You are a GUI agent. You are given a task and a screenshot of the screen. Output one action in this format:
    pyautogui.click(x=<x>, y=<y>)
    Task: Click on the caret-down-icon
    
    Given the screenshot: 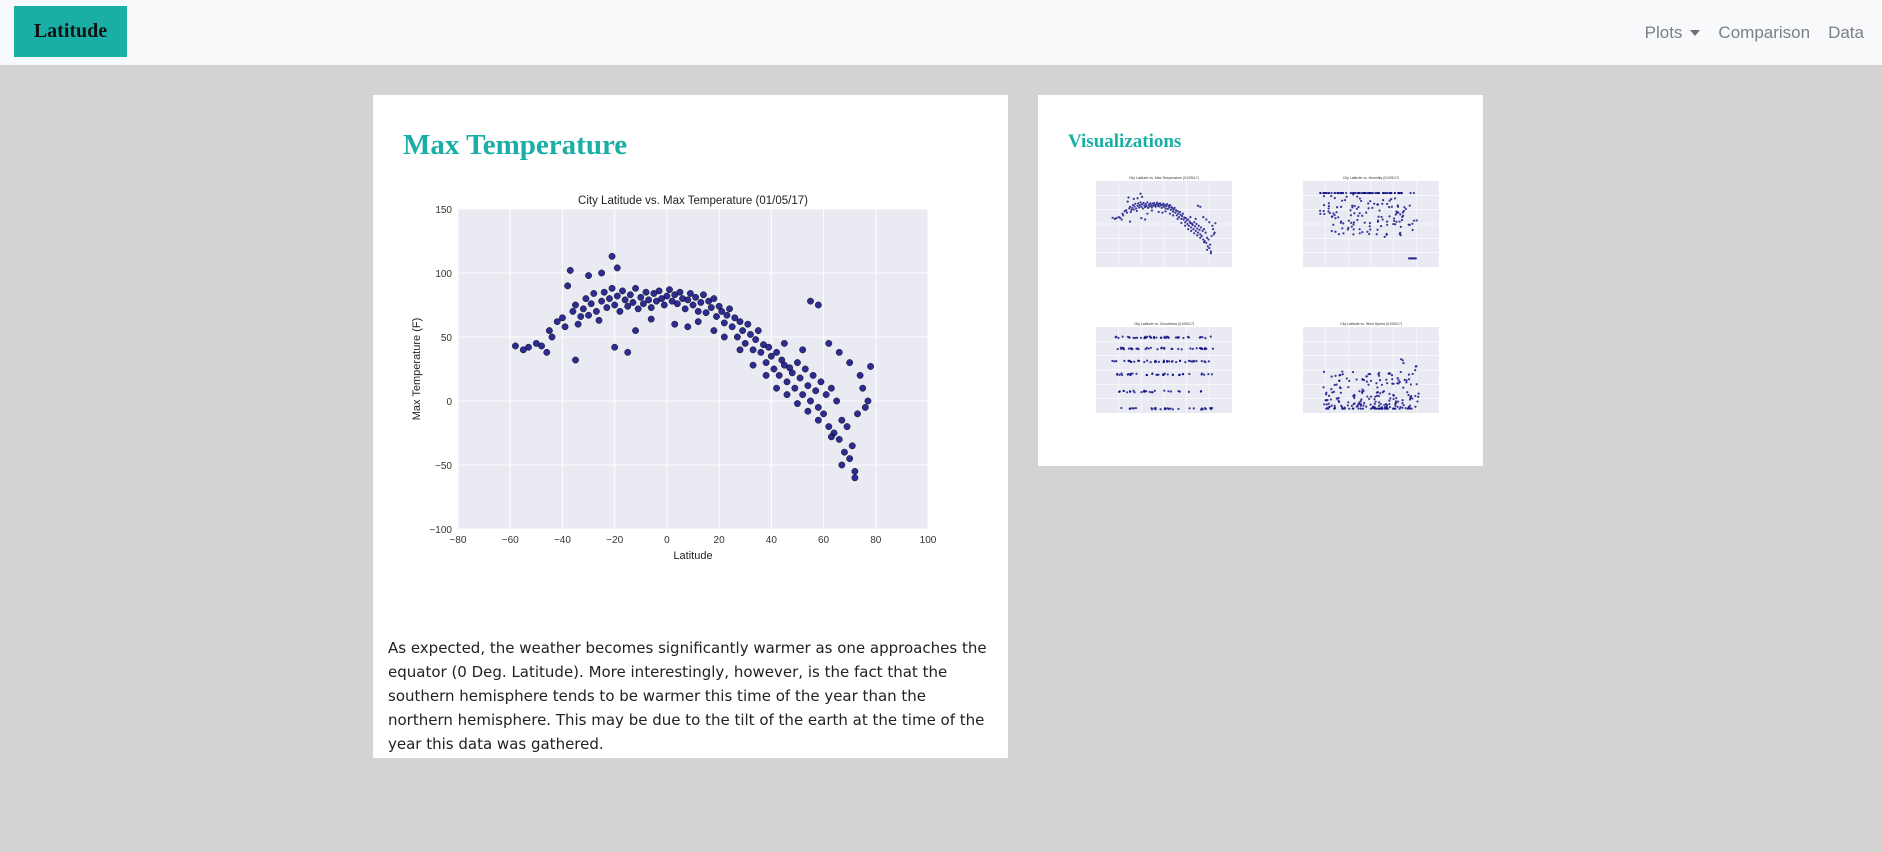 What is the action you would take?
    pyautogui.click(x=1695, y=32)
    